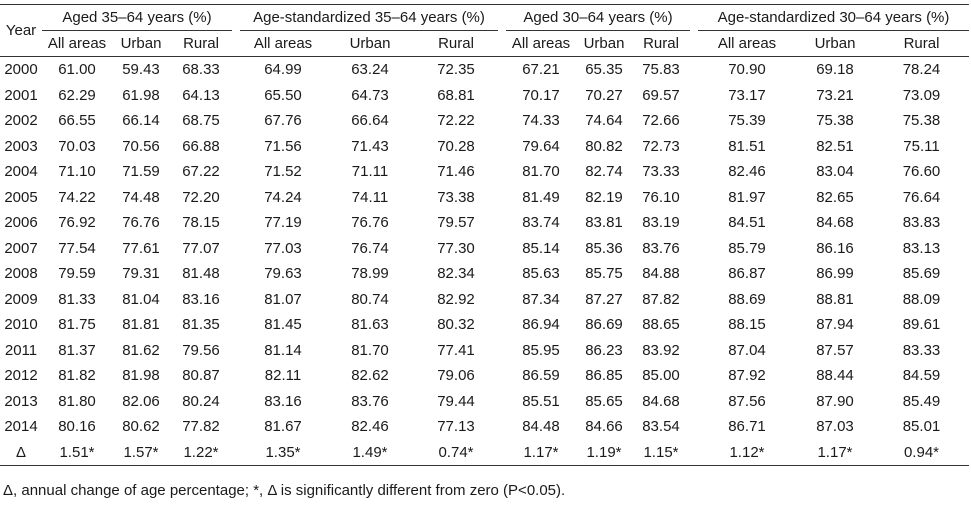 The width and height of the screenshot is (971, 509). I want to click on value-cell: 86.71, so click(747, 427).